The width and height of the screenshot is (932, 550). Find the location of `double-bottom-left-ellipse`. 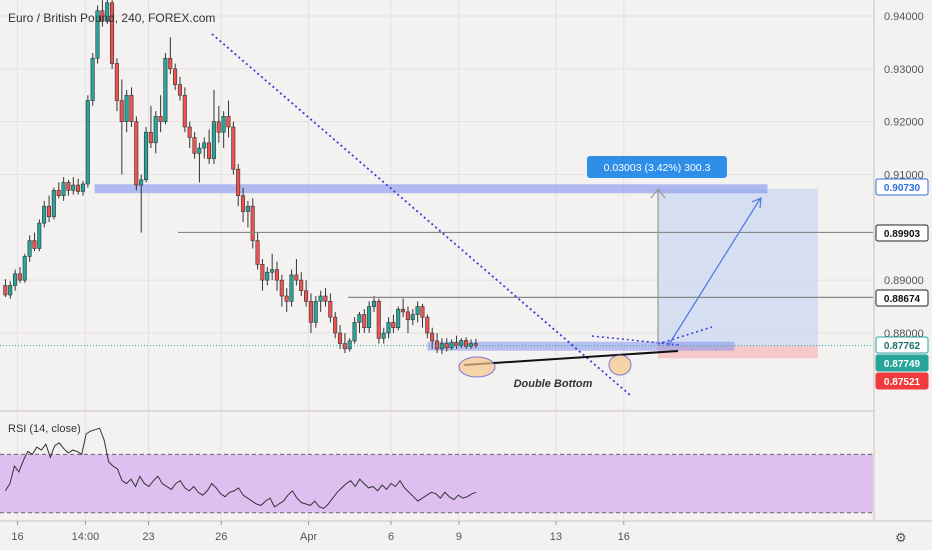

double-bottom-left-ellipse is located at coordinates (477, 367).